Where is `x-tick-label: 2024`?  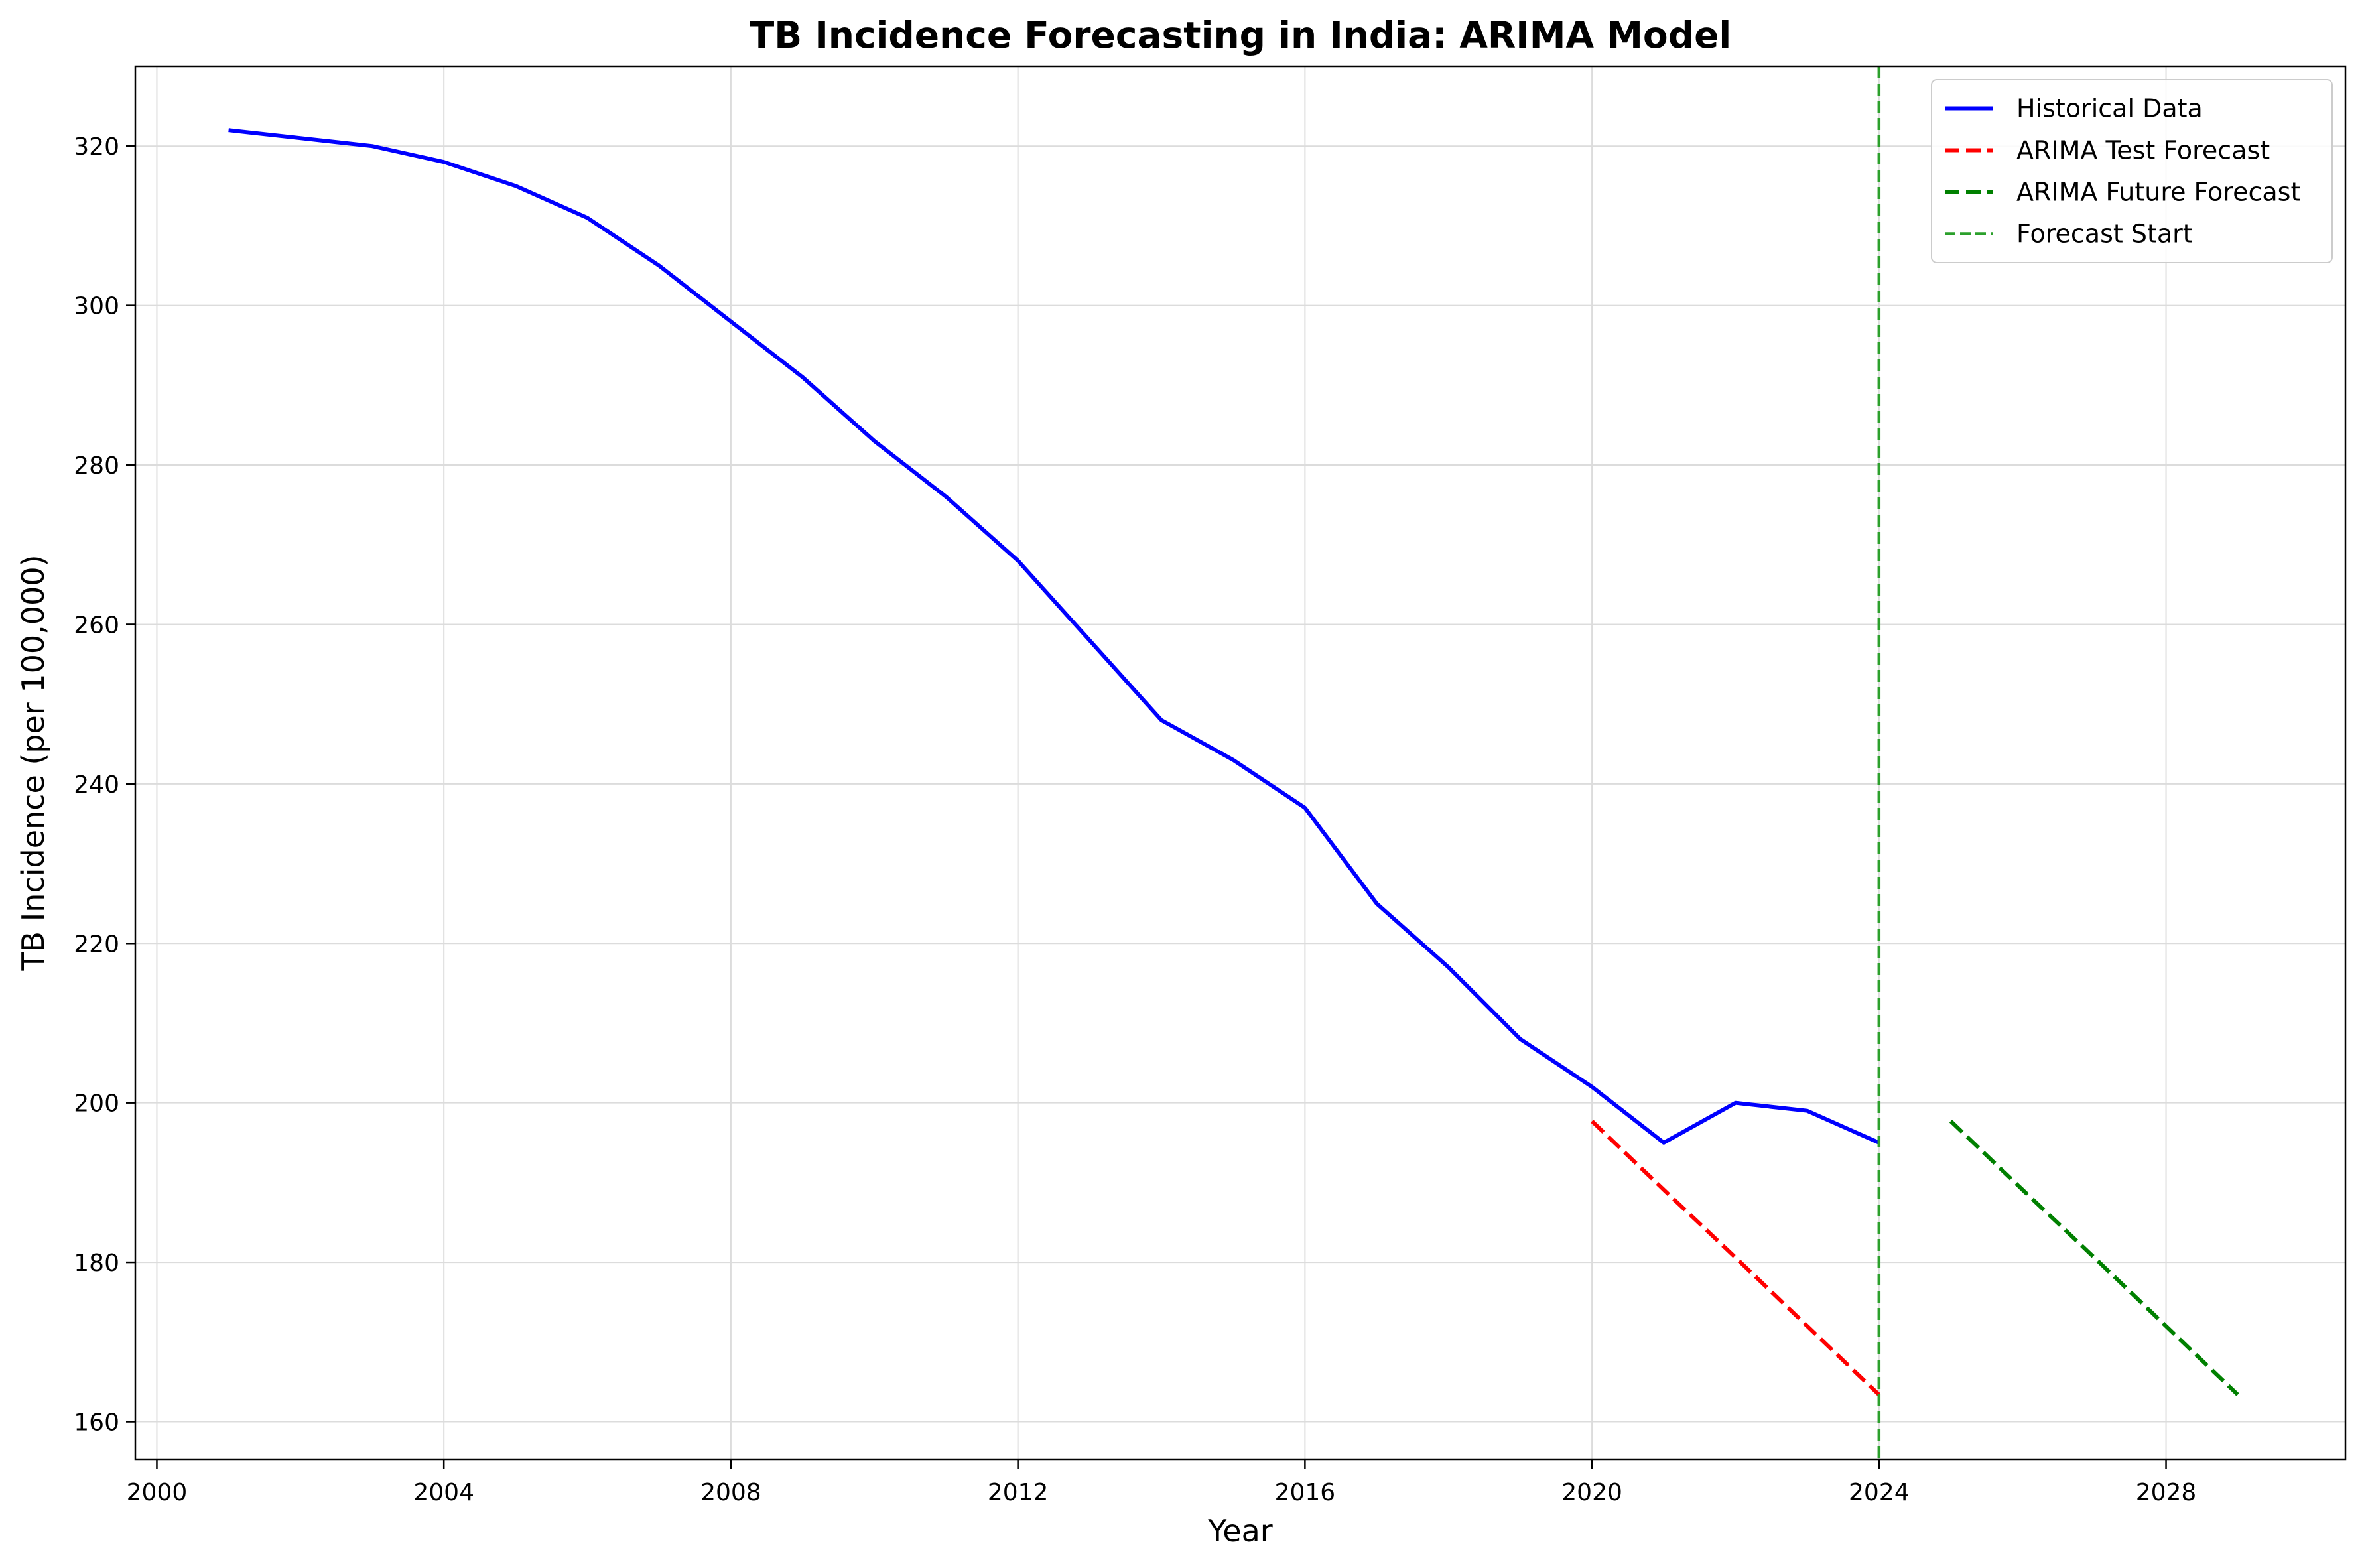 x-tick-label: 2024 is located at coordinates (1879, 1492).